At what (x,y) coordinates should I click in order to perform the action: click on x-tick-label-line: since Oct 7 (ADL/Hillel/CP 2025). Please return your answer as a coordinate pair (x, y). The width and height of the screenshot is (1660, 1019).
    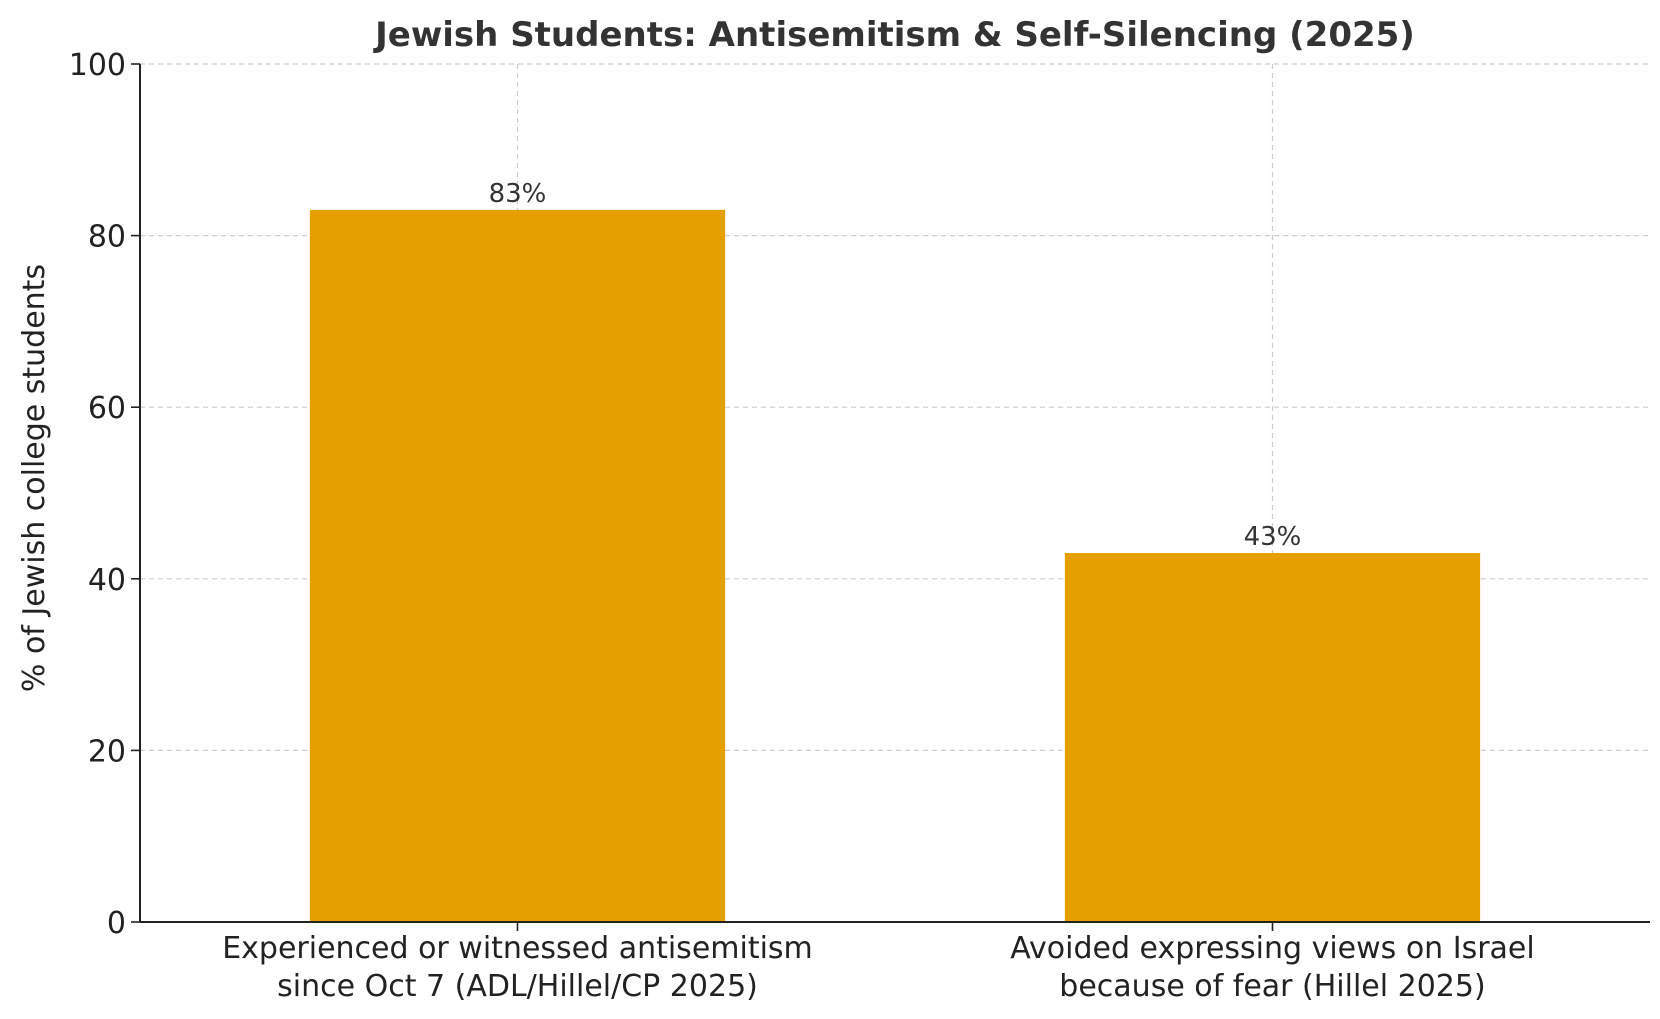
    Looking at the image, I should click on (517, 986).